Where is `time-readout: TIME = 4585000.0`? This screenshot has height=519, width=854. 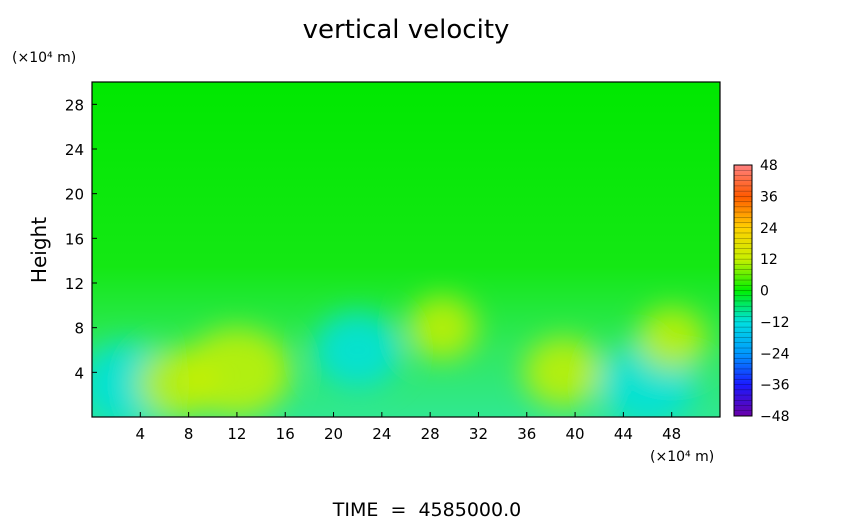
time-readout: TIME = 4585000.0 is located at coordinates (426, 509).